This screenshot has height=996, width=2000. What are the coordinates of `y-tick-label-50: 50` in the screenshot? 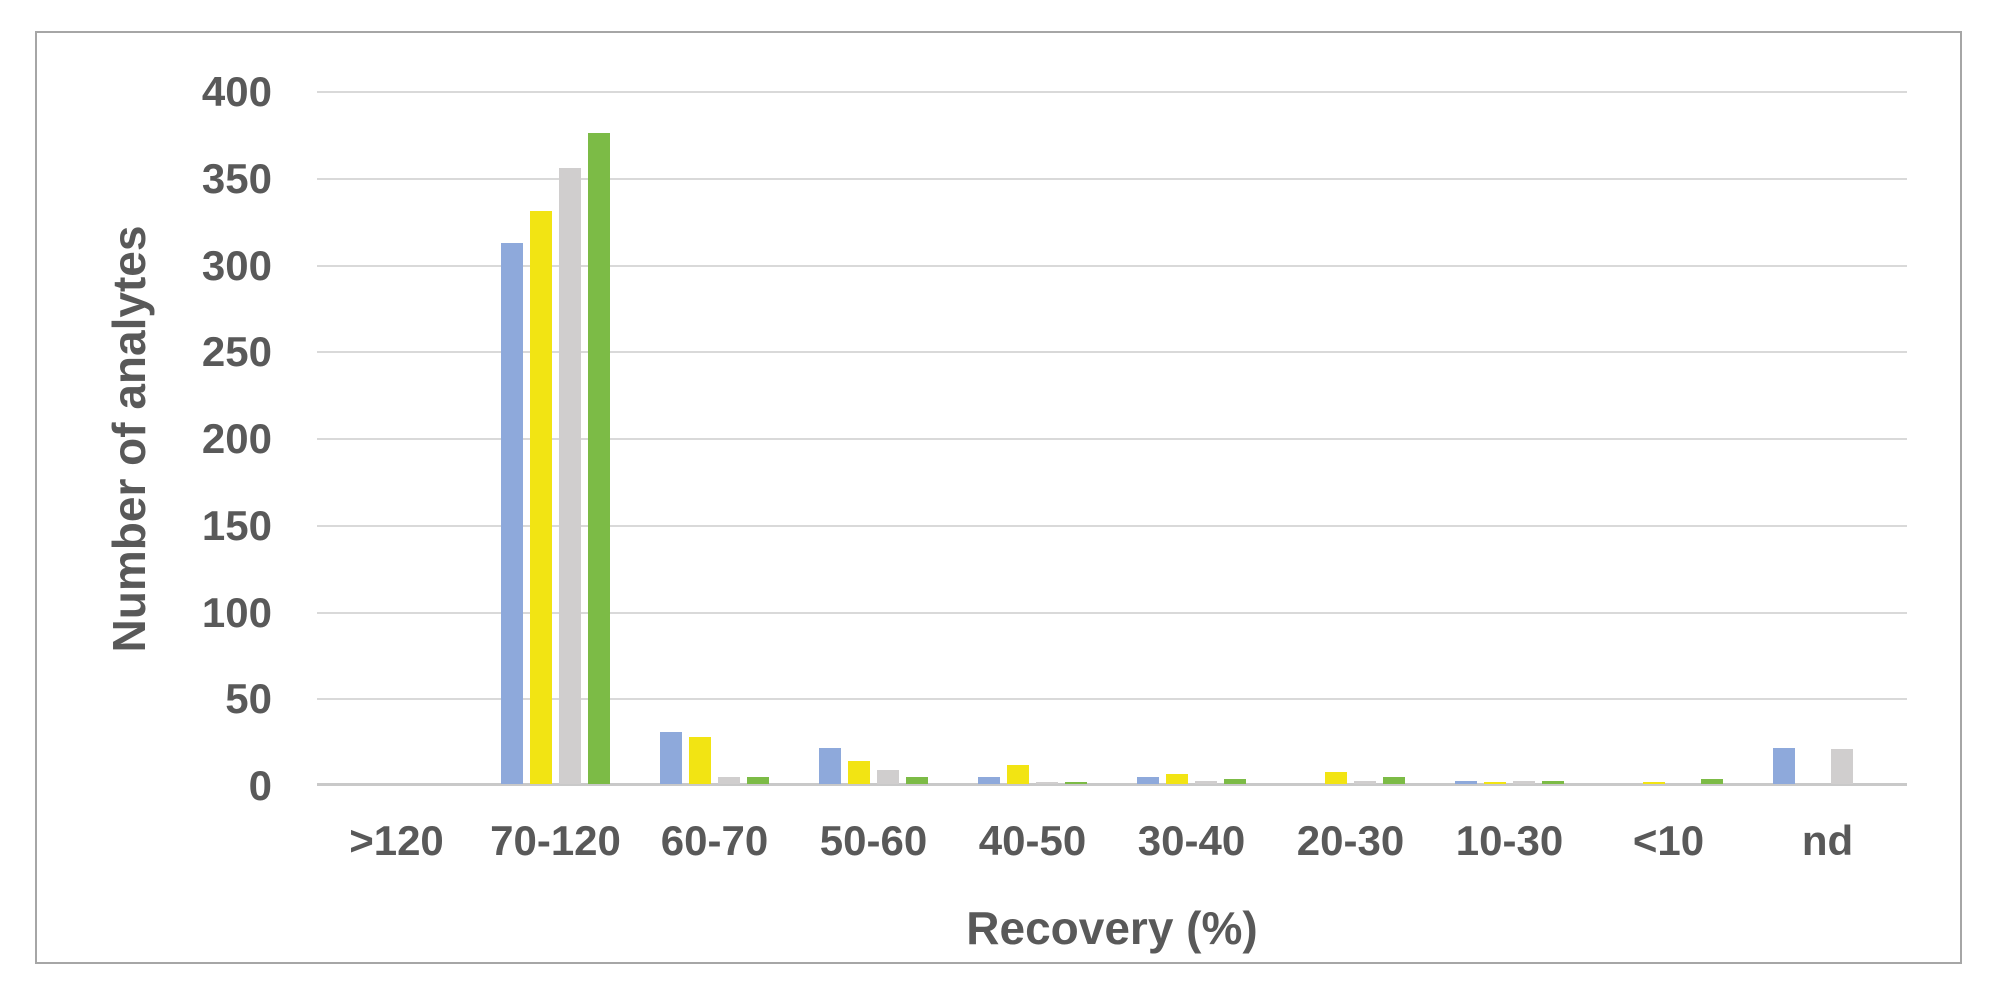 It's located at (248, 699).